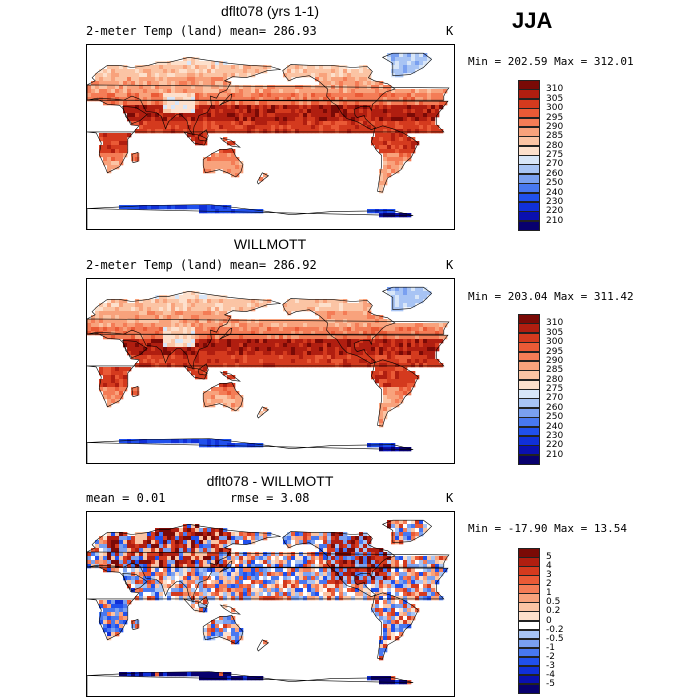  Describe the element at coordinates (155, 265) in the screenshot. I see `panel2-variable: 2-meter Temp (land)` at that location.